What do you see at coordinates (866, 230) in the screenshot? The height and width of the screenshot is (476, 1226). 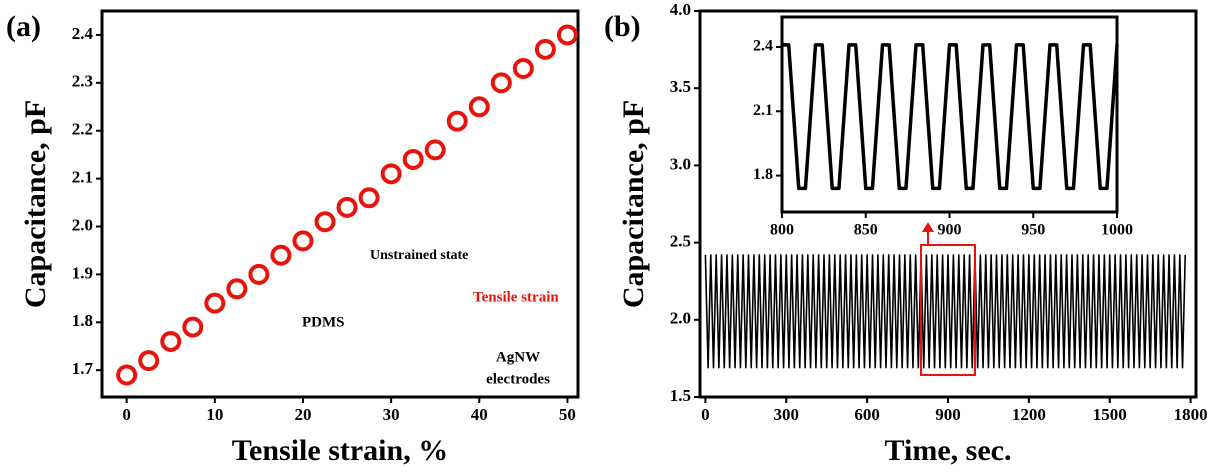 I see `x-tick-label: 850` at bounding box center [866, 230].